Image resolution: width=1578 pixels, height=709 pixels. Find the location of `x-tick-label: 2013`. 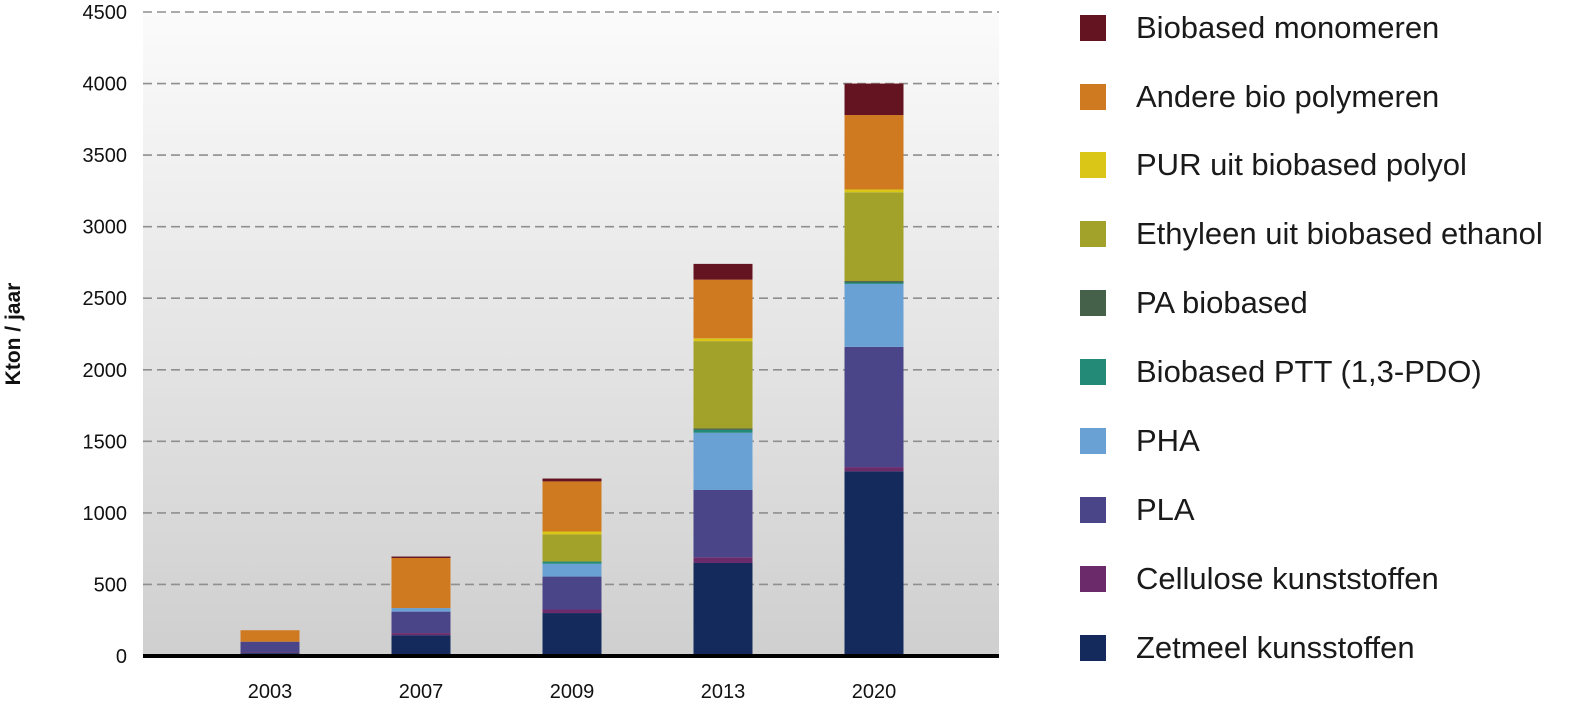

x-tick-label: 2013 is located at coordinates (723, 692).